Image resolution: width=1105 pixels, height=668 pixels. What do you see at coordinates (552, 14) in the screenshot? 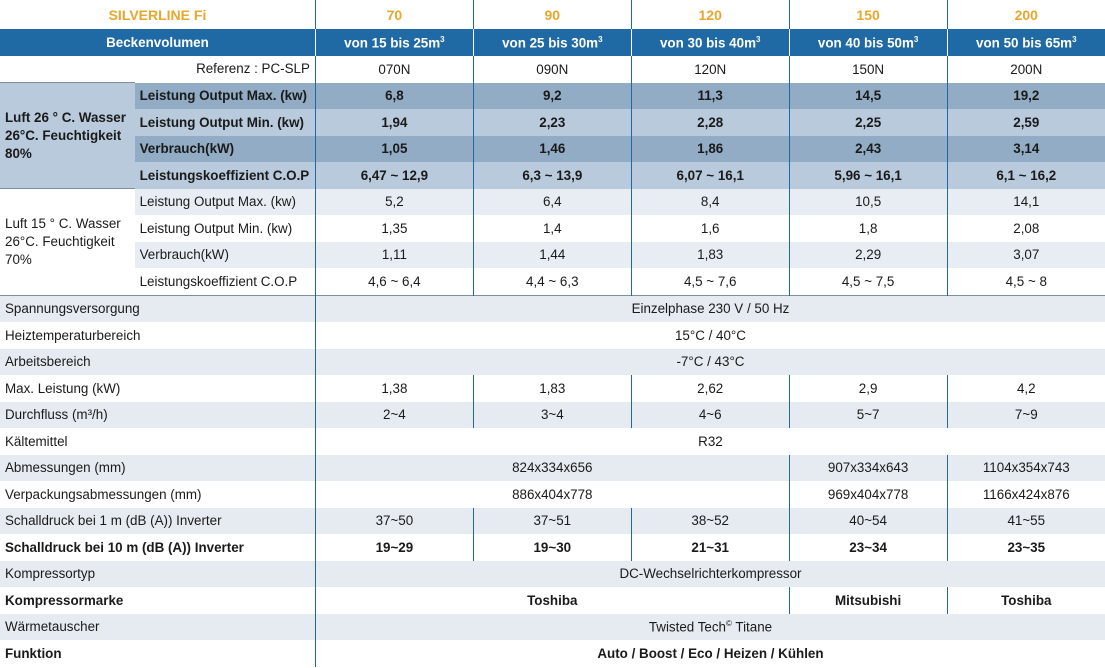
I see `model-row: SILVERLINE Fi 70 90 120 150 200` at bounding box center [552, 14].